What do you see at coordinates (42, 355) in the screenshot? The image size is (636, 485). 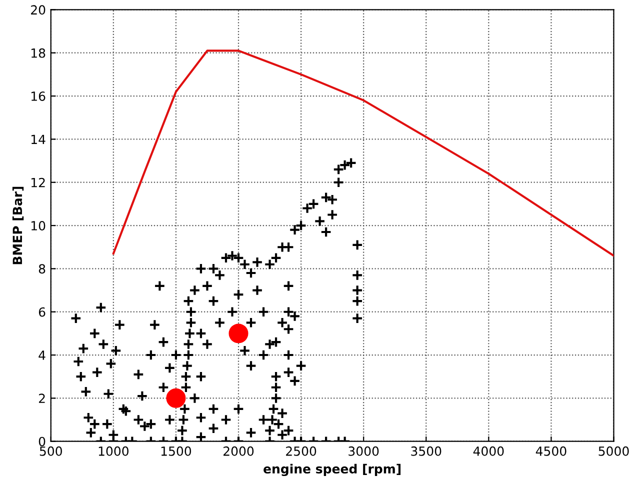 I see `y-tick-label: 4` at bounding box center [42, 355].